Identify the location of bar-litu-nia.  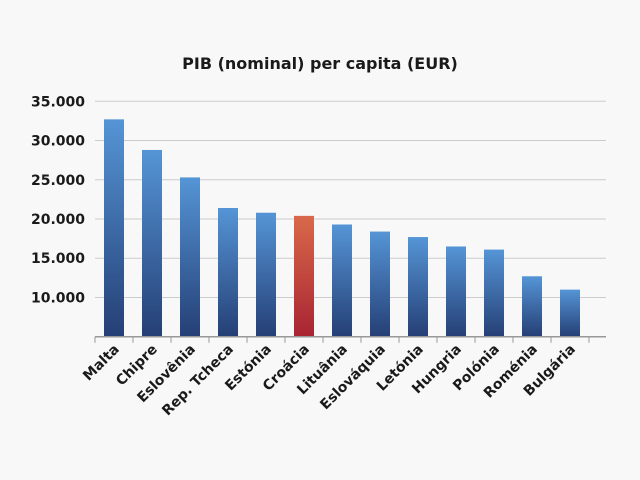
(342, 280).